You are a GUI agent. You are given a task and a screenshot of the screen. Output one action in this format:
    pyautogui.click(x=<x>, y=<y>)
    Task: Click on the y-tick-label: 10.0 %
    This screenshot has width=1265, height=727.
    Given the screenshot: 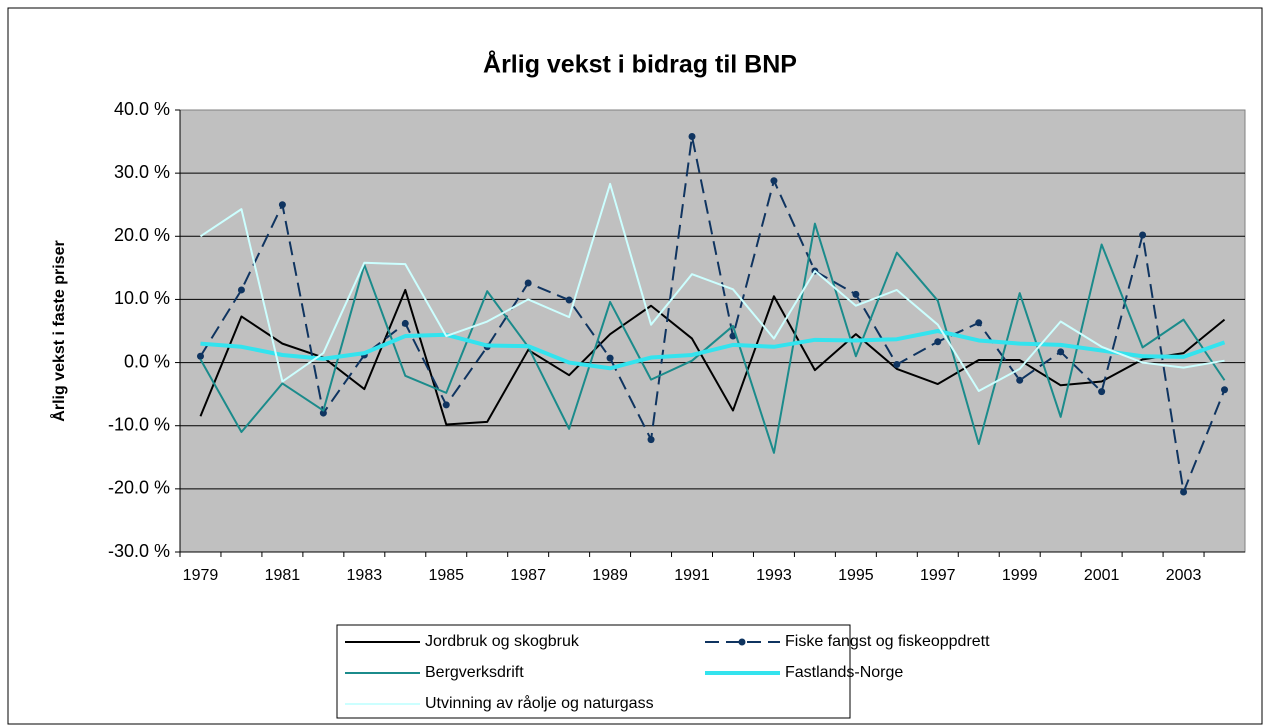 What is the action you would take?
    pyautogui.click(x=142, y=298)
    